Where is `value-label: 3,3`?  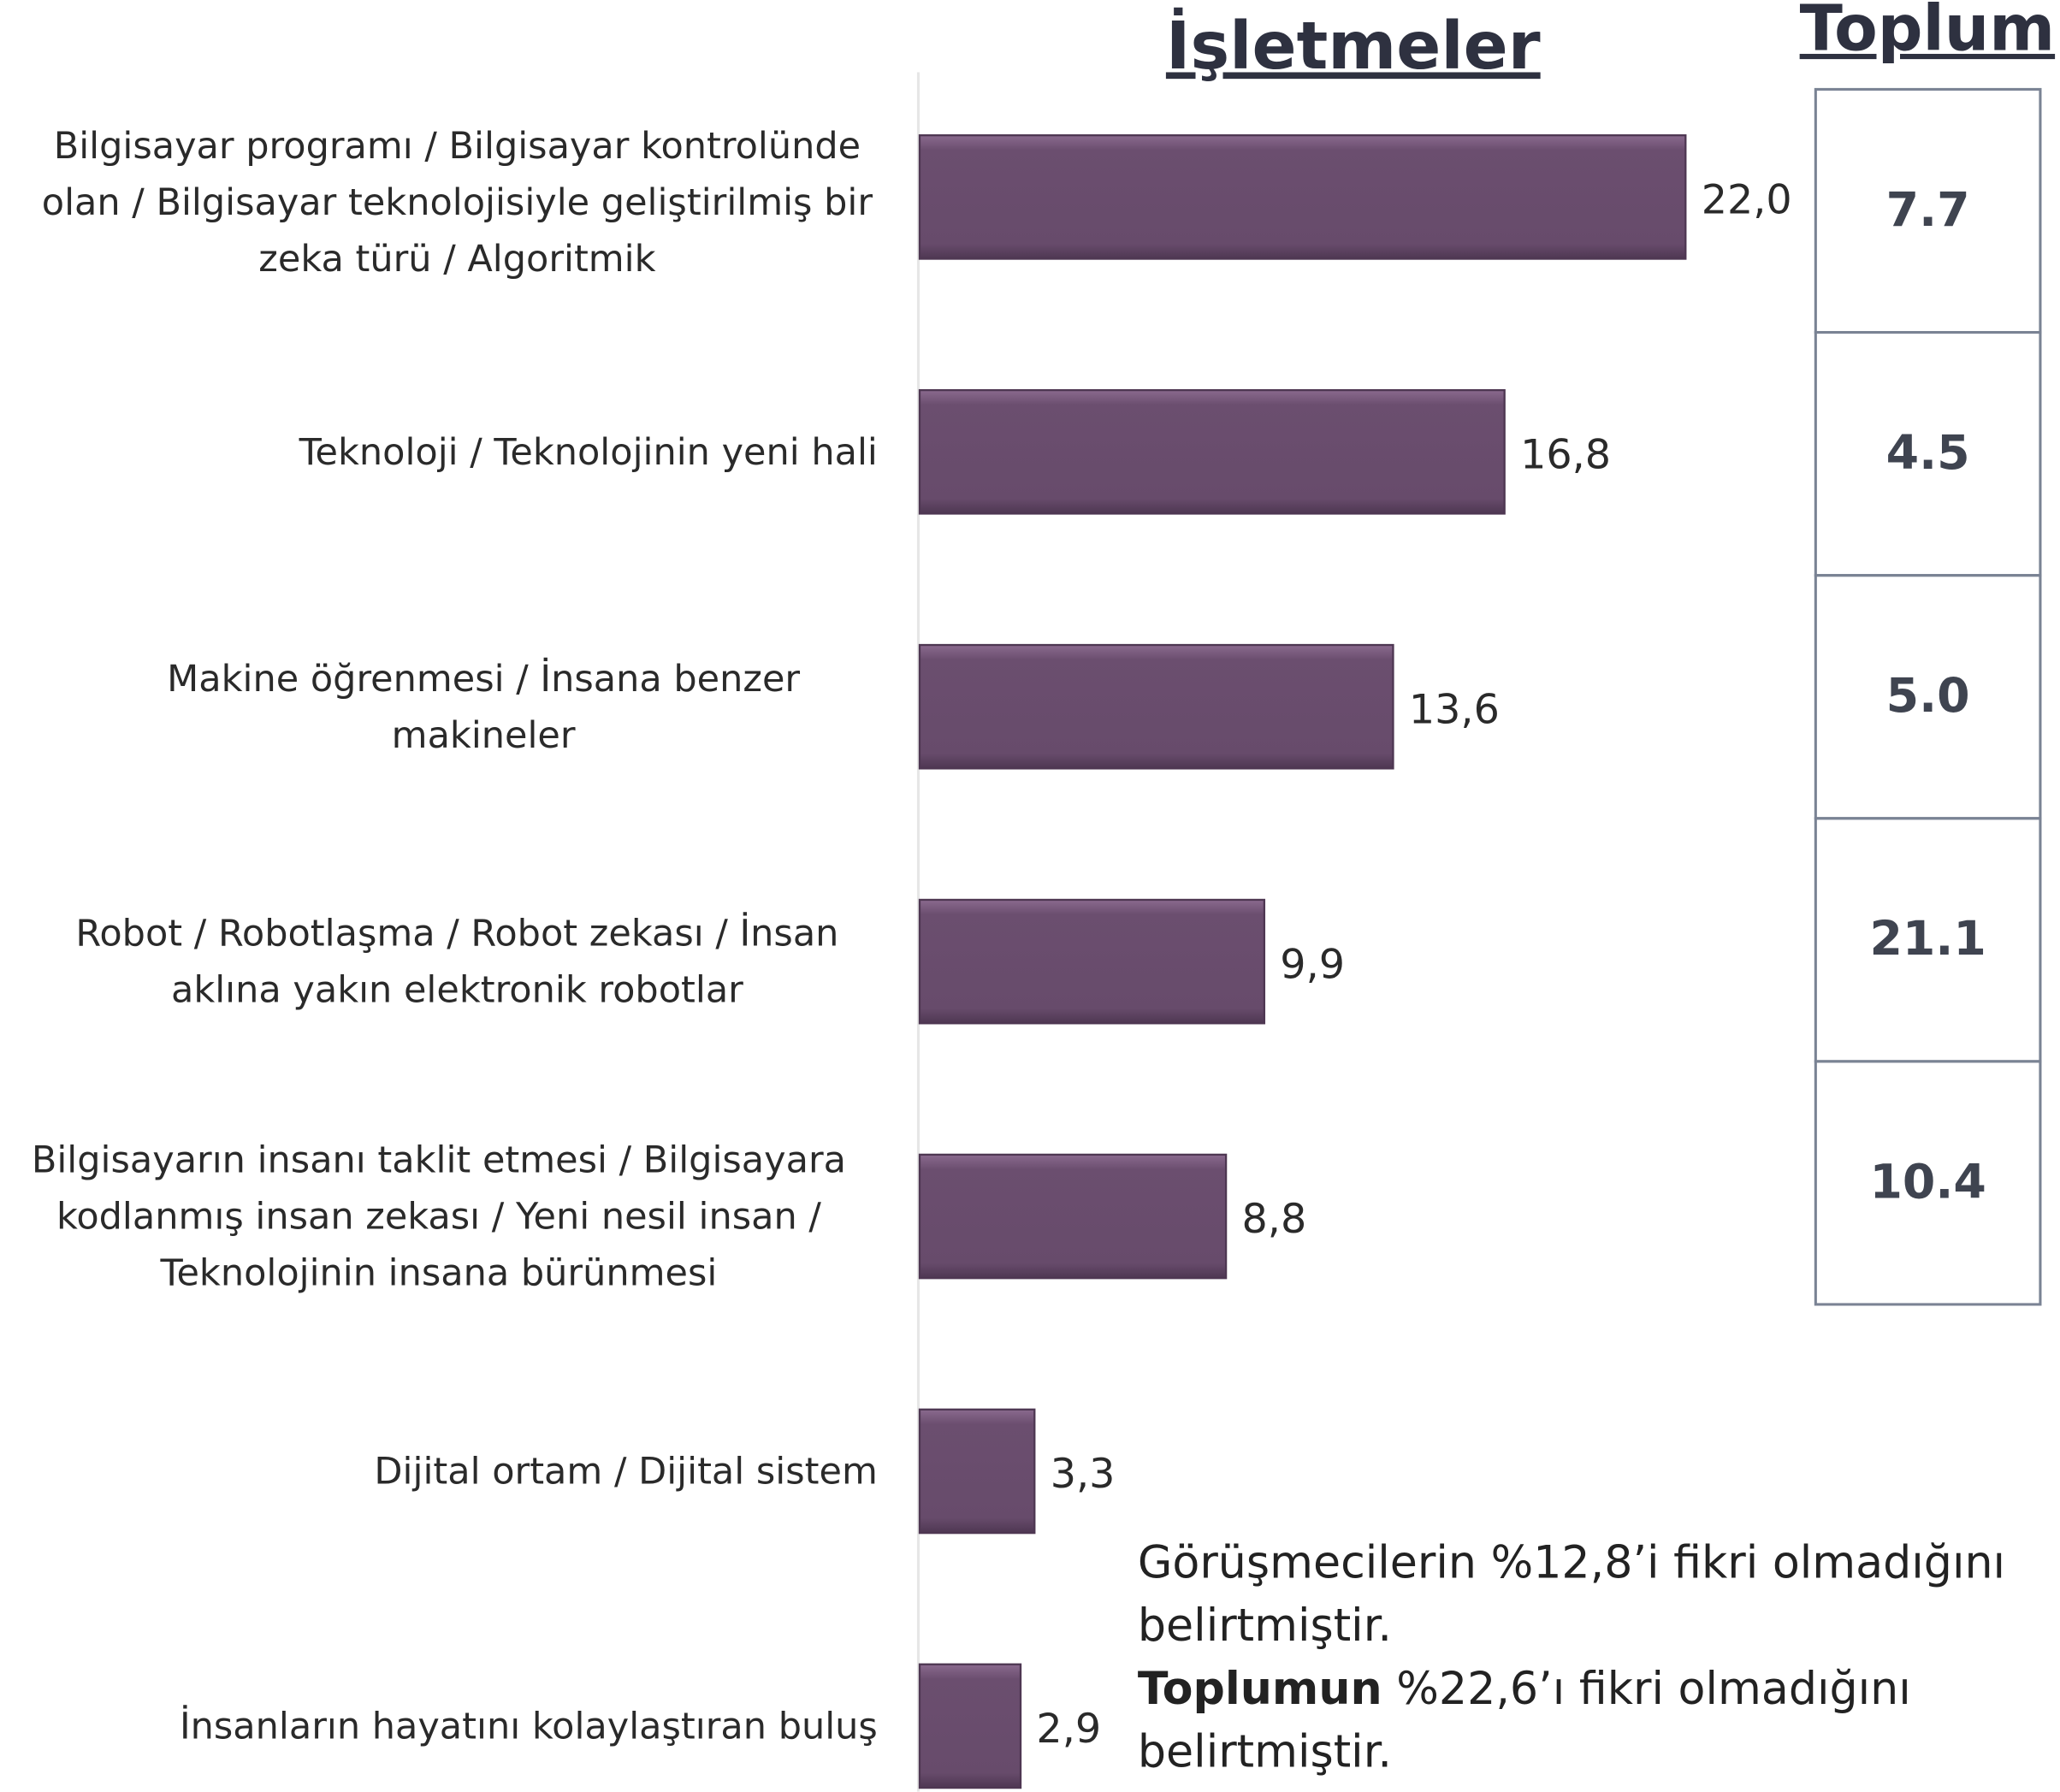 value-label: 3,3 is located at coordinates (1084, 1474).